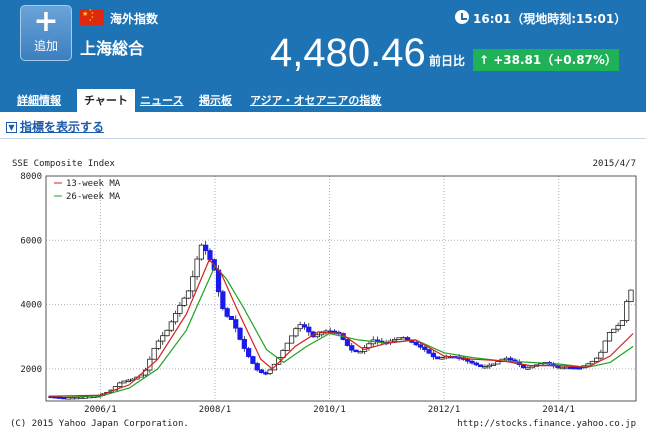 The height and width of the screenshot is (435, 646). Describe the element at coordinates (134, 19) in the screenshot. I see `category-label: 海外指数` at that location.